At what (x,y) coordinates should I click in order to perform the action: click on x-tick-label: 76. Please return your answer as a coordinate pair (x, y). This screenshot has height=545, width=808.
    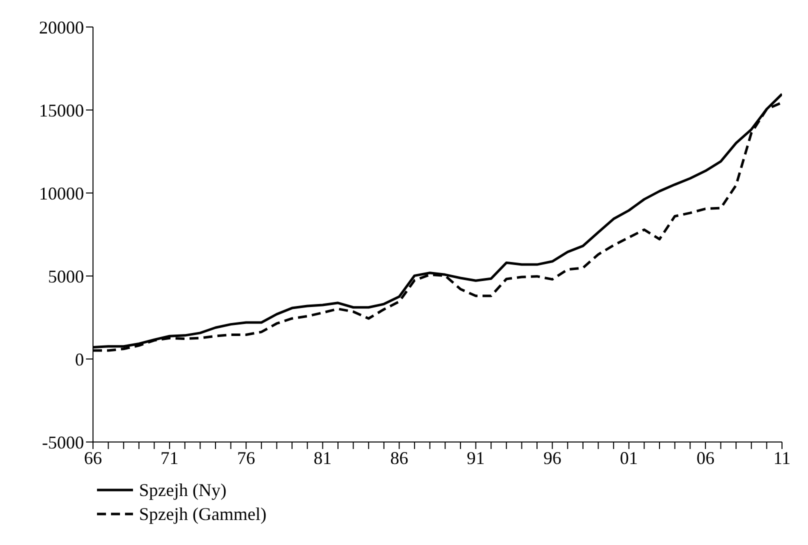
    Looking at the image, I should click on (246, 458).